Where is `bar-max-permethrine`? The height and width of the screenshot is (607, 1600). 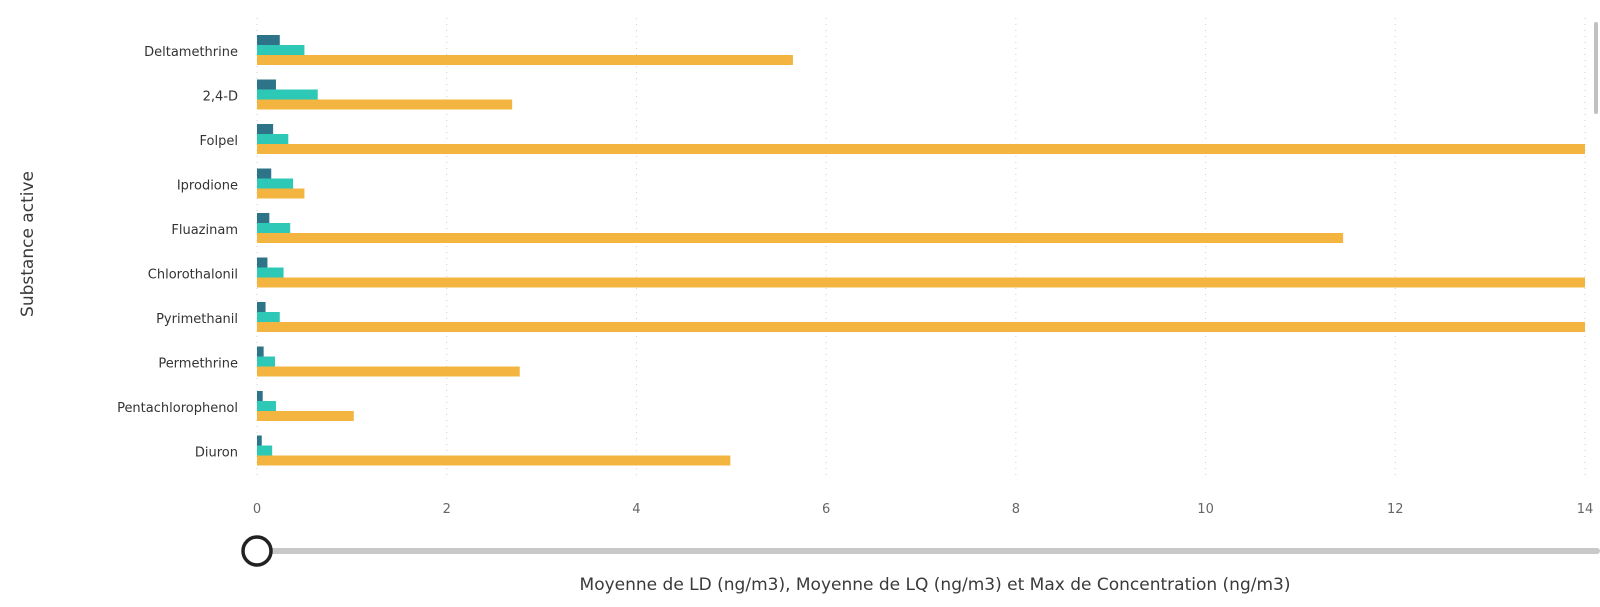 bar-max-permethrine is located at coordinates (388, 371).